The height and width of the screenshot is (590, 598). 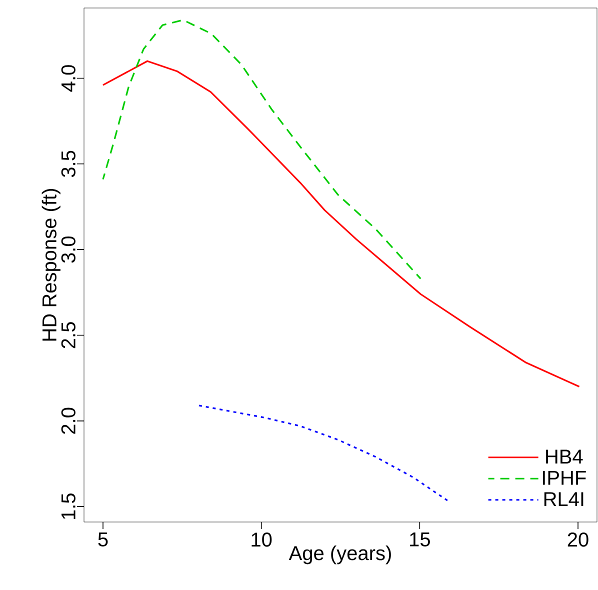 I want to click on x-axis-title: Age (years), so click(x=339, y=555).